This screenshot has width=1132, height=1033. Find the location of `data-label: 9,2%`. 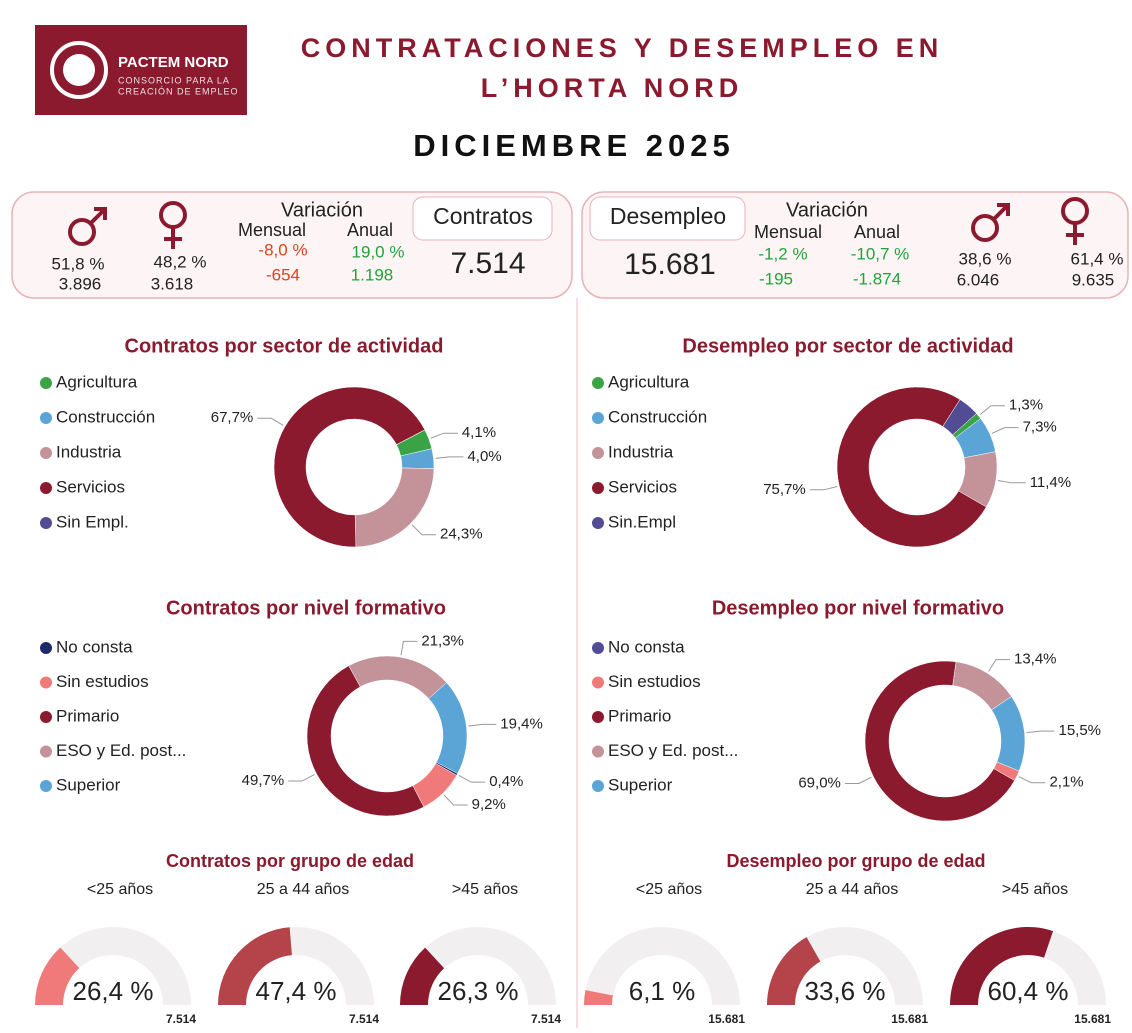

data-label: 9,2% is located at coordinates (489, 804).